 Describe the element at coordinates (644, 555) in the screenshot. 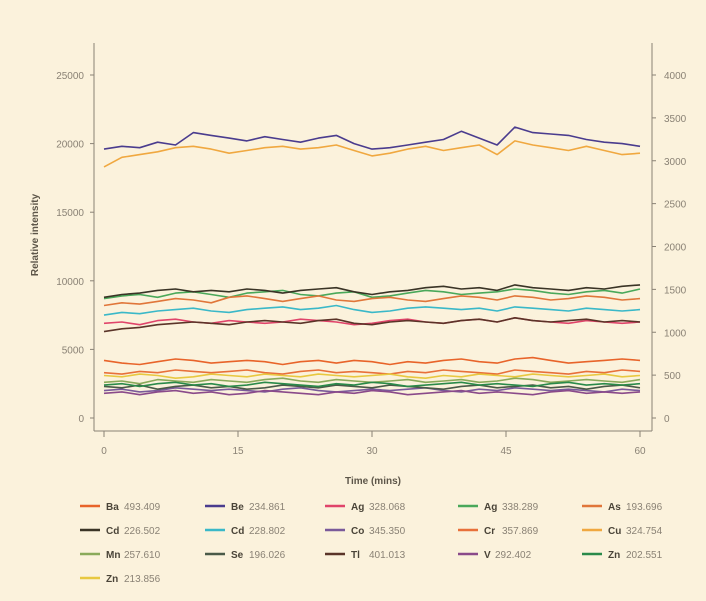

I see `legend-wavelength: 202.551` at that location.